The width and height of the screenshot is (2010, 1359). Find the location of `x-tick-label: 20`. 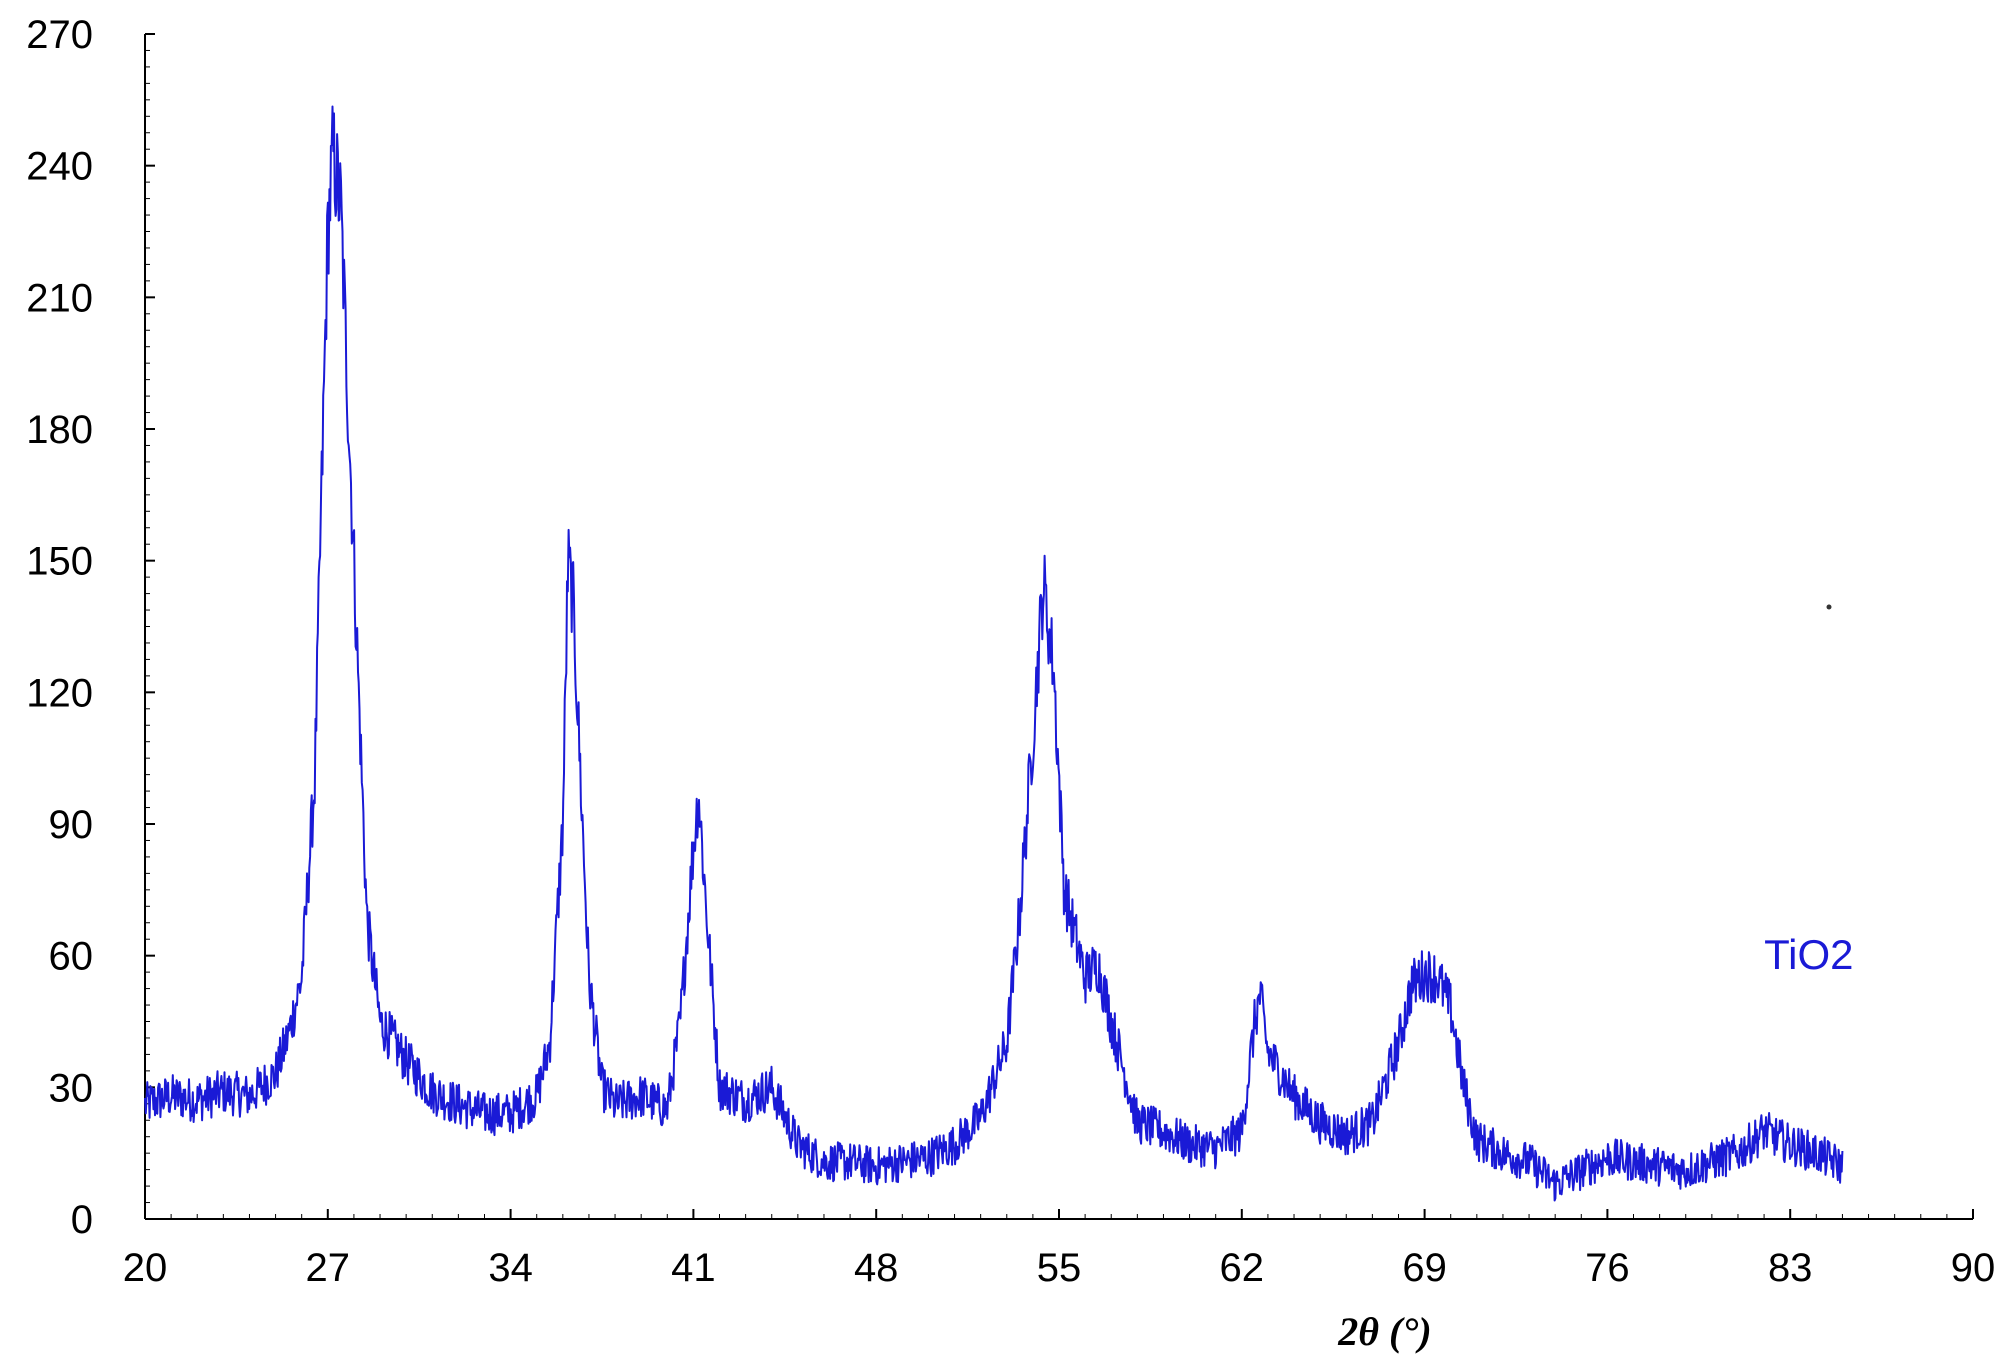

x-tick-label: 20 is located at coordinates (145, 1268).